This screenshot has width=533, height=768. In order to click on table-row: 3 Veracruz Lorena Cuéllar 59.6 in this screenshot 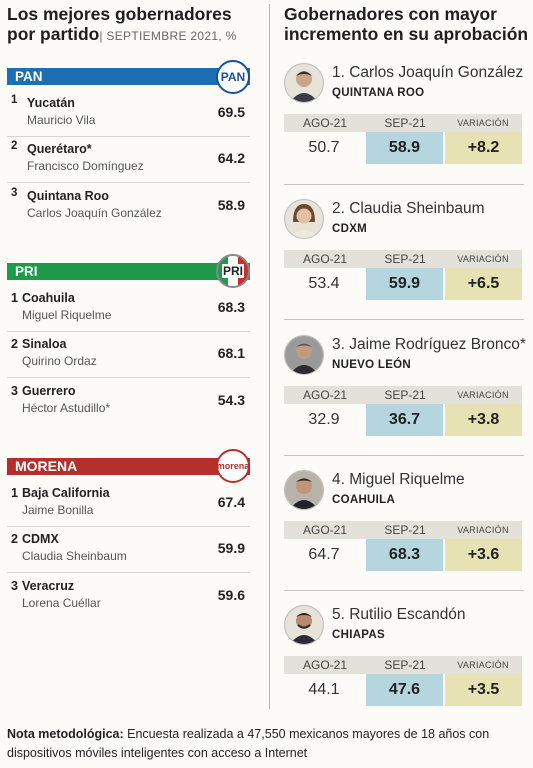, I will do `click(128, 599)`.